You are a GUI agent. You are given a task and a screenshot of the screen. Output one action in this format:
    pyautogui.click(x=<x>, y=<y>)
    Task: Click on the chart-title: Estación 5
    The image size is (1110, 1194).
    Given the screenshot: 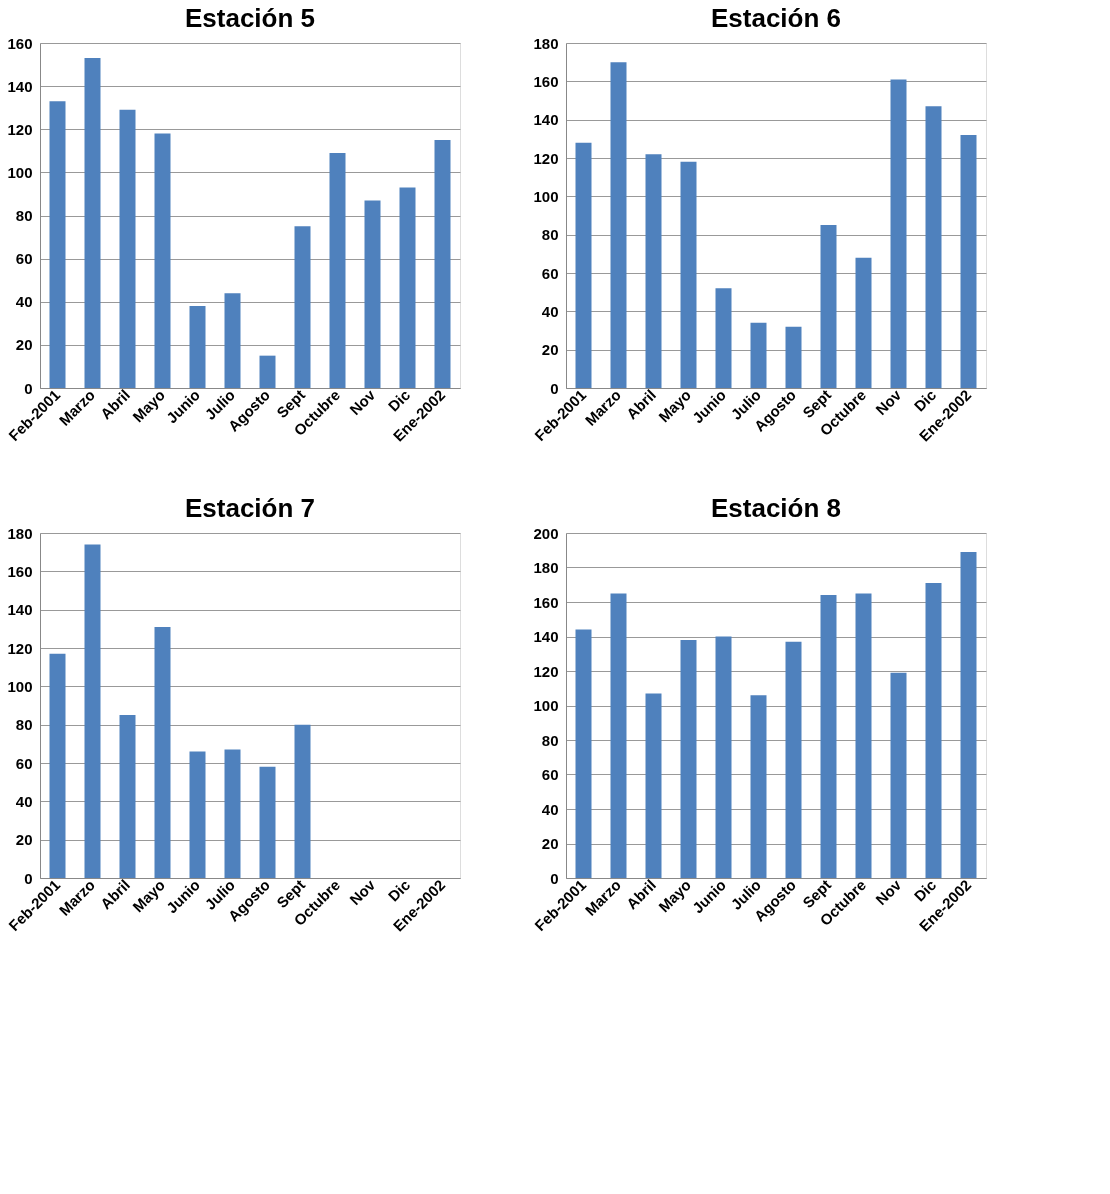 What is the action you would take?
    pyautogui.click(x=250, y=18)
    